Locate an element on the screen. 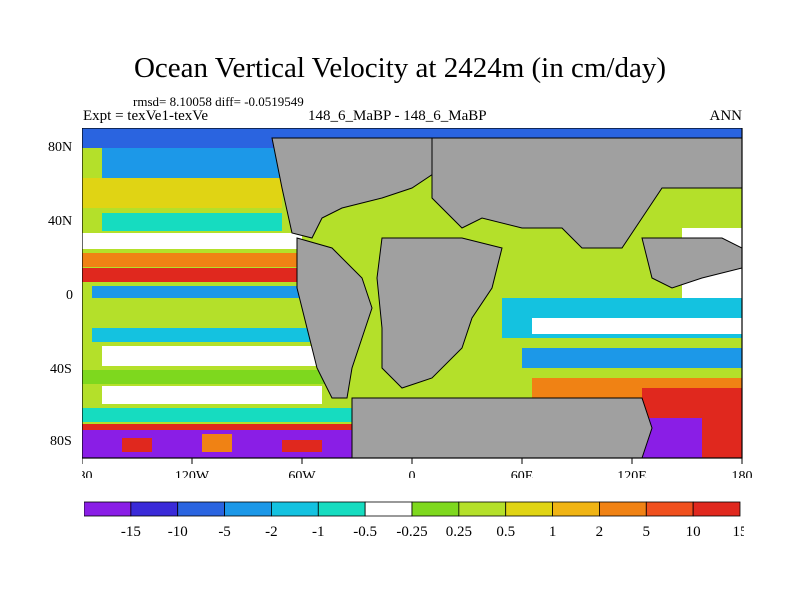 The height and width of the screenshot is (600, 800). land-africa is located at coordinates (439, 313).